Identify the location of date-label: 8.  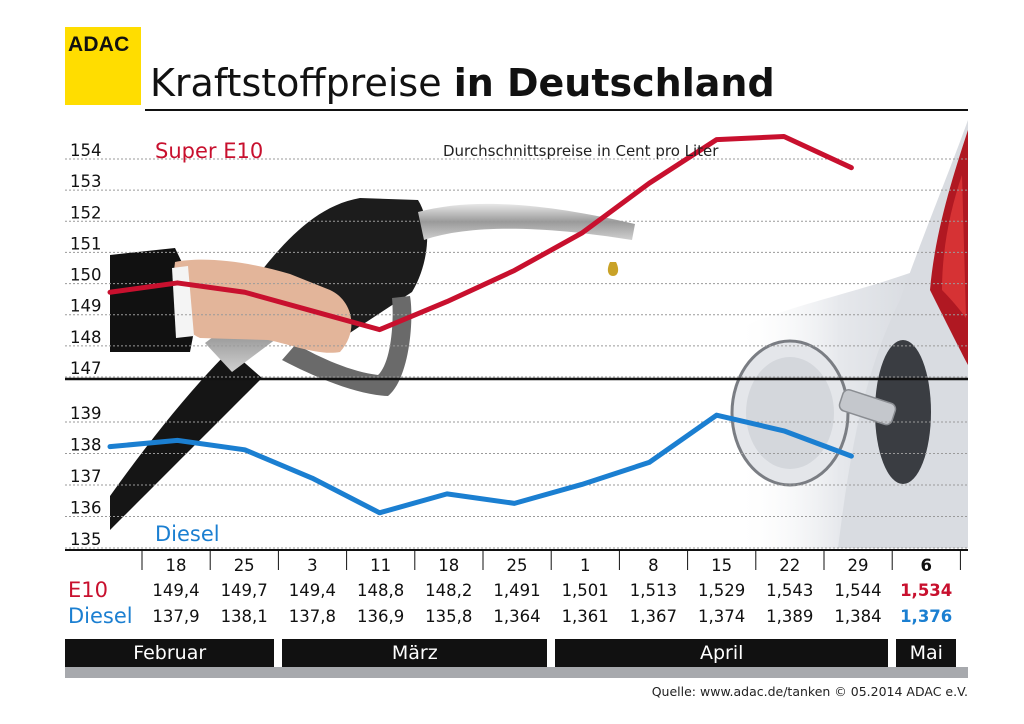
(653, 565).